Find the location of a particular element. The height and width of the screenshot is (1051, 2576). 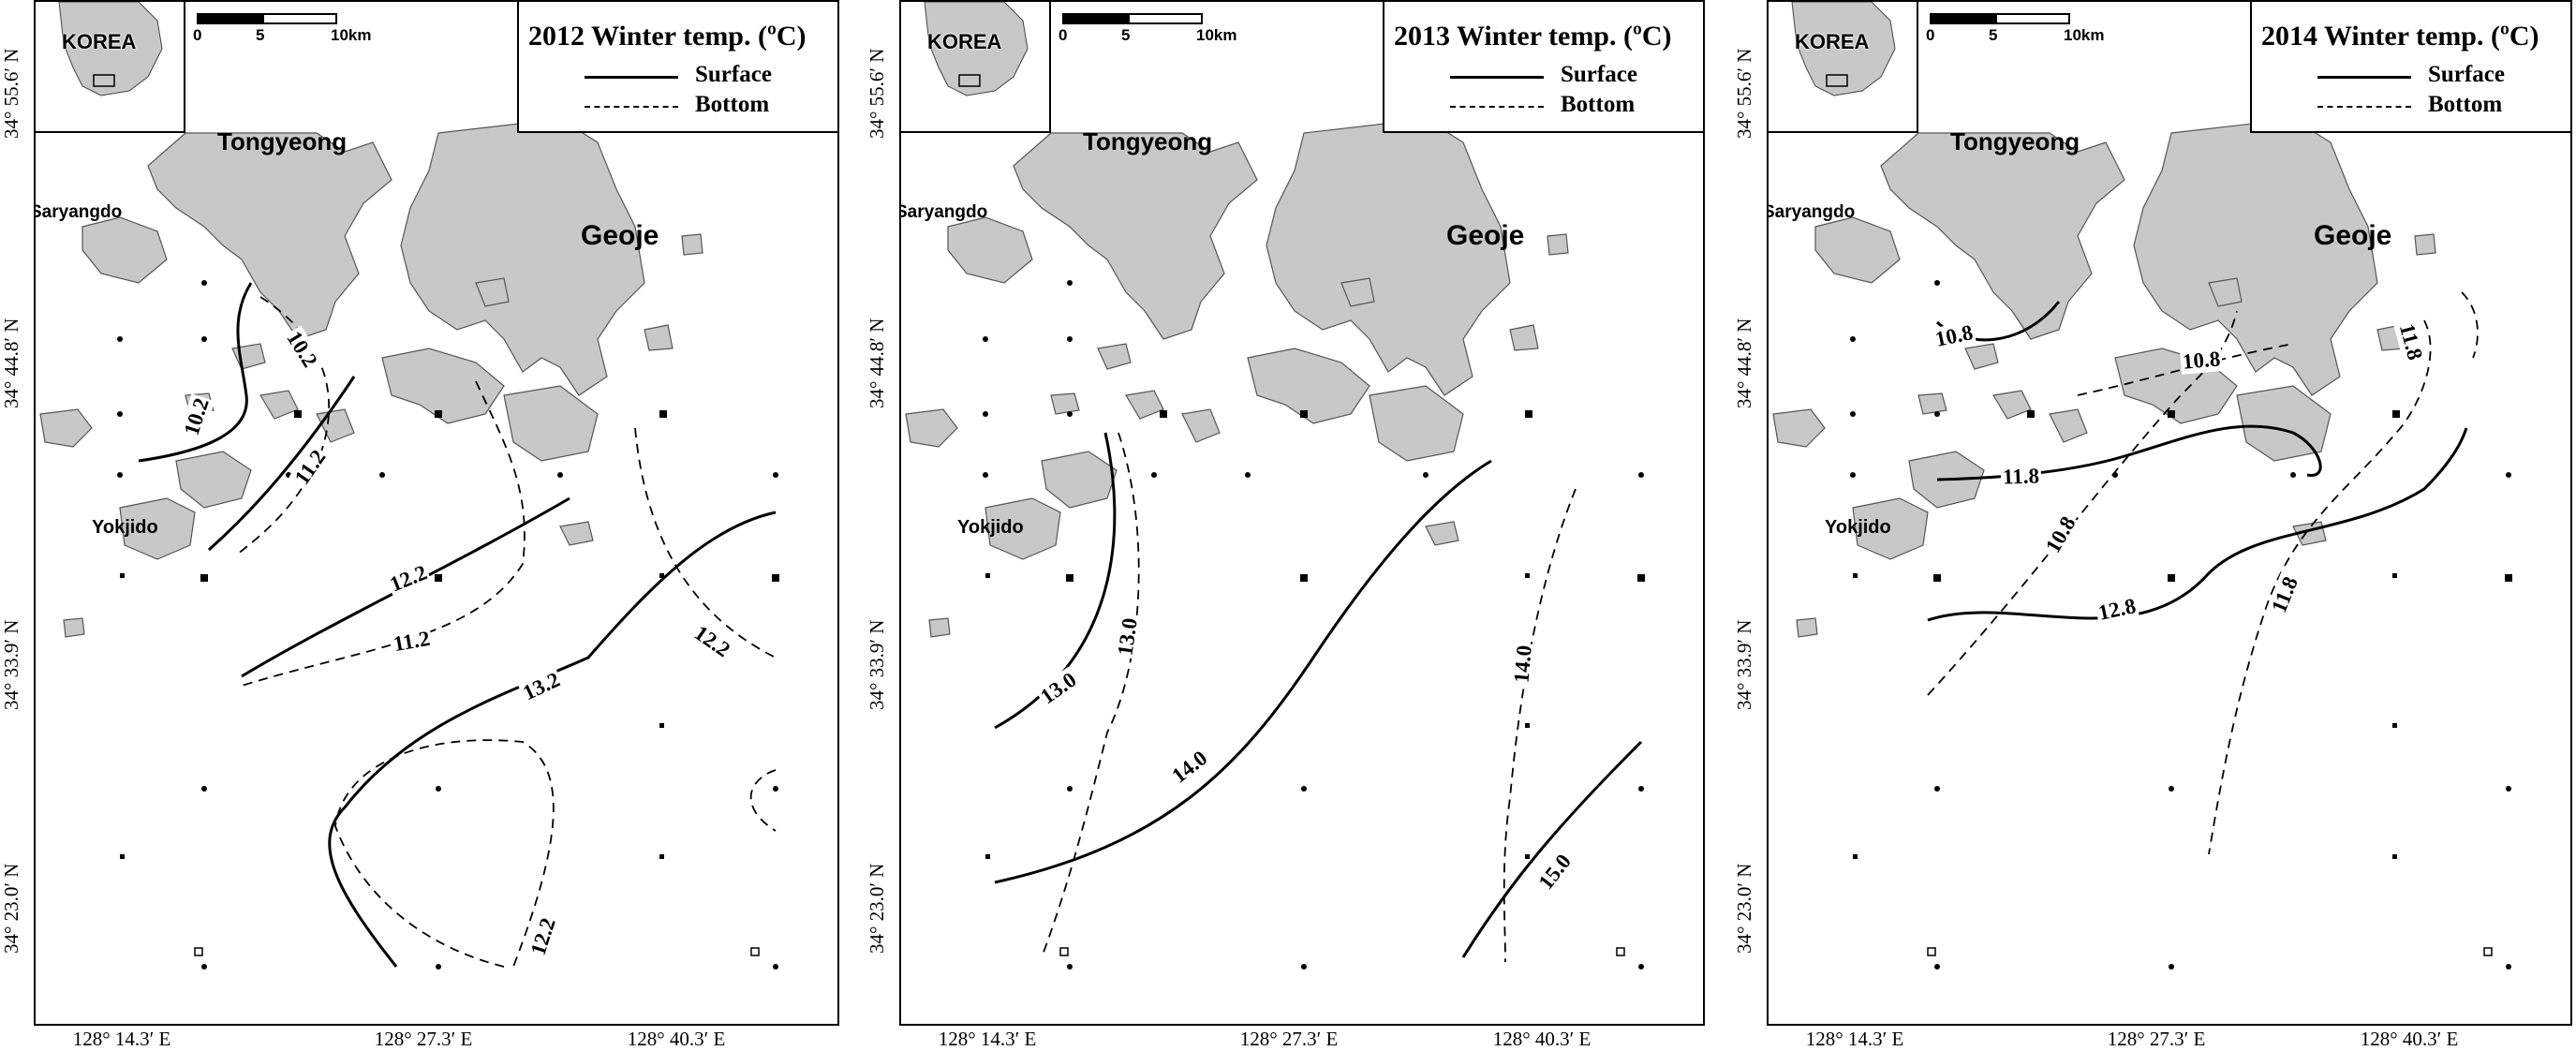

geoje-island is located at coordinates (2255, 257).